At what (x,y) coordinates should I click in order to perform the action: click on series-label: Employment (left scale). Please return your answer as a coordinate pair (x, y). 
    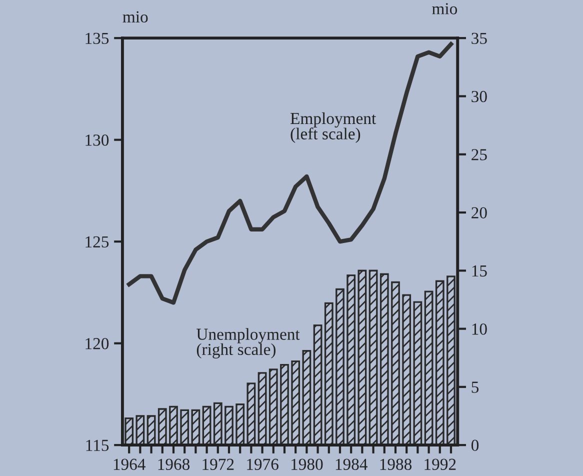
    Looking at the image, I should click on (333, 127).